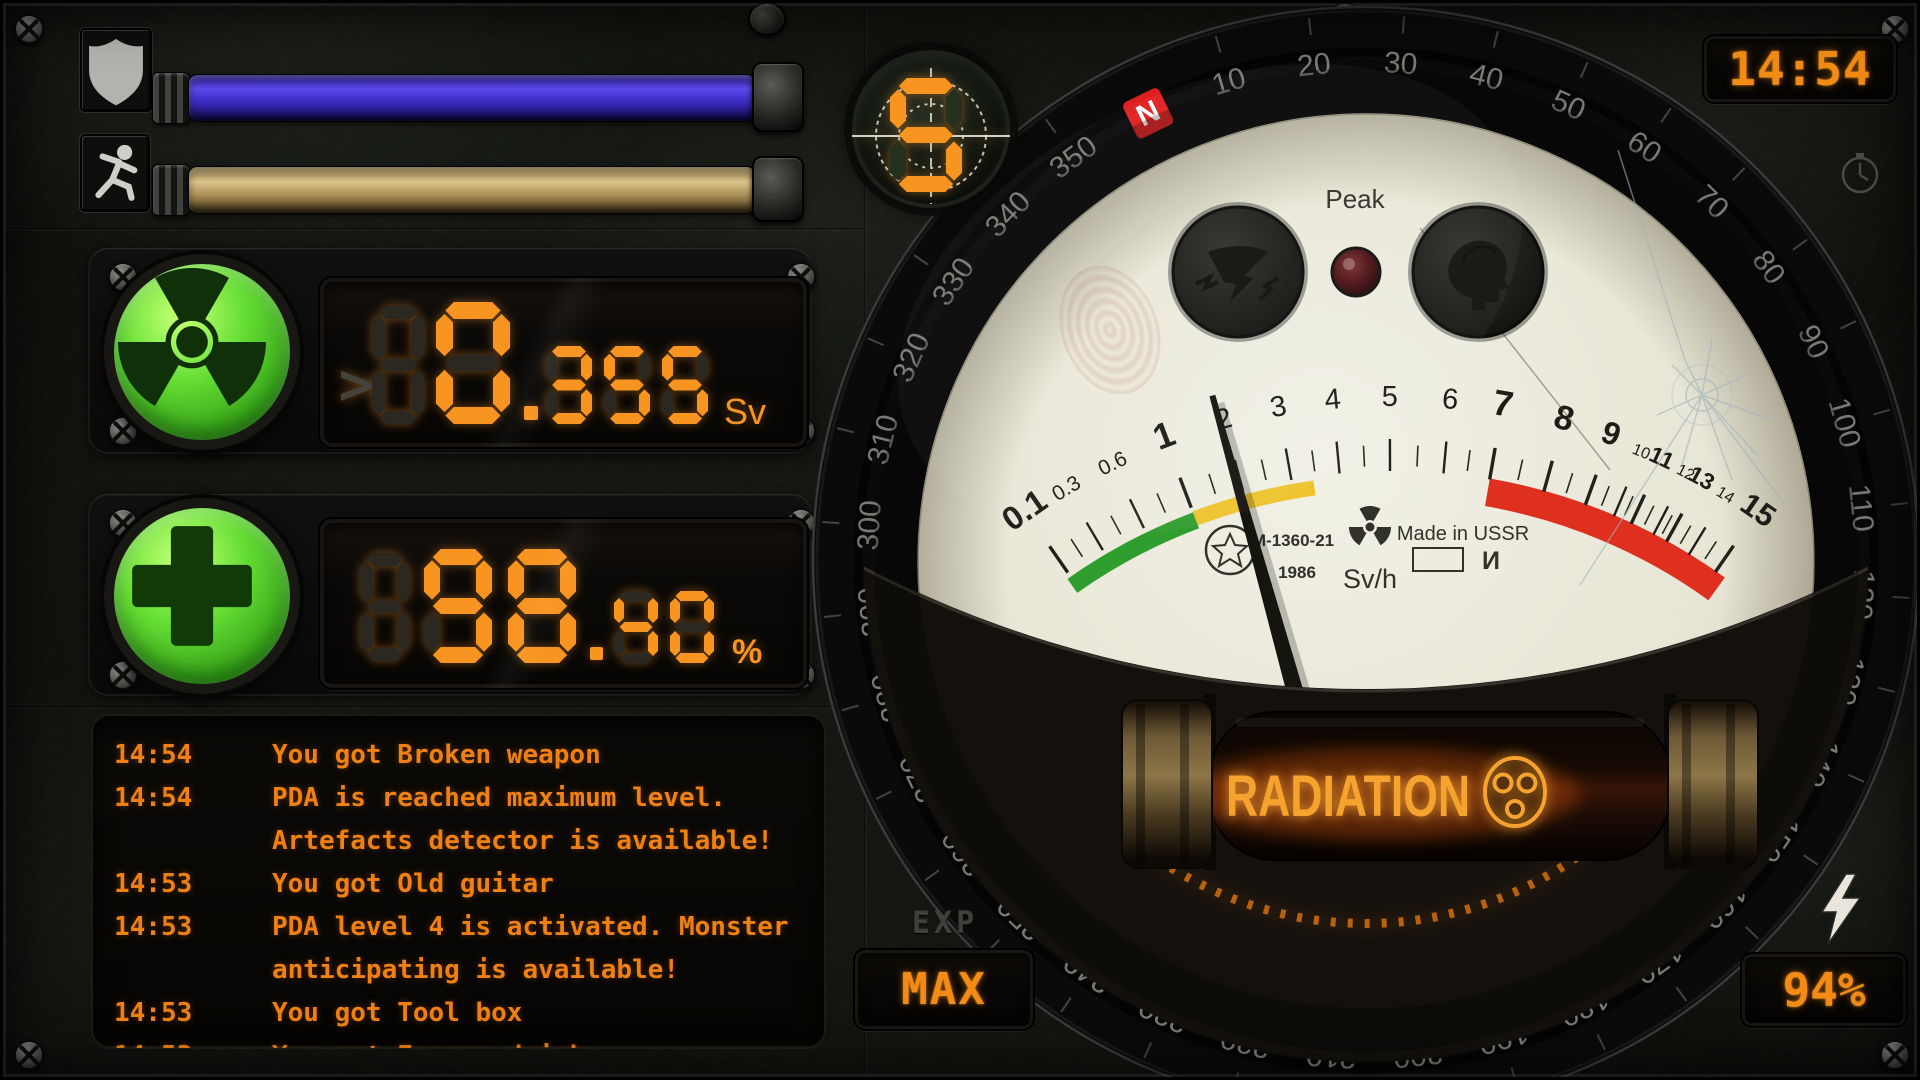 Image resolution: width=1920 pixels, height=1080 pixels. What do you see at coordinates (202, 352) in the screenshot?
I see `radiation-button` at bounding box center [202, 352].